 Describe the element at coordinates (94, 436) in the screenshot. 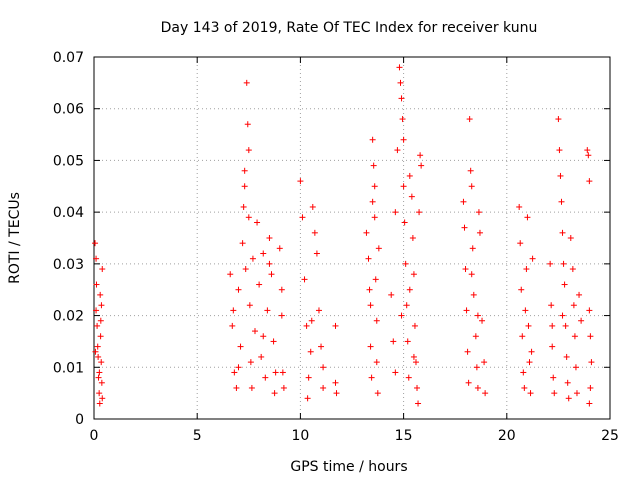

I see `x-tick-label: 0` at that location.